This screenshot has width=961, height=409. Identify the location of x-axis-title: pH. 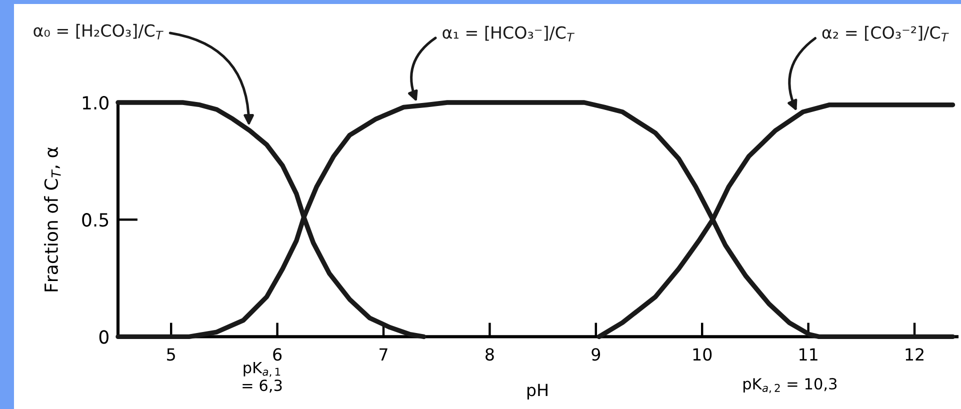
(537, 392).